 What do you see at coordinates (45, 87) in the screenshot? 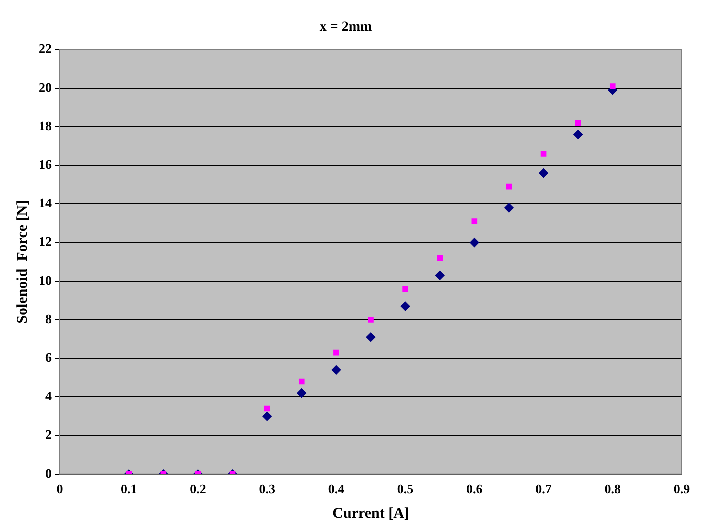
I see `y-tick-label: 20` at bounding box center [45, 87].